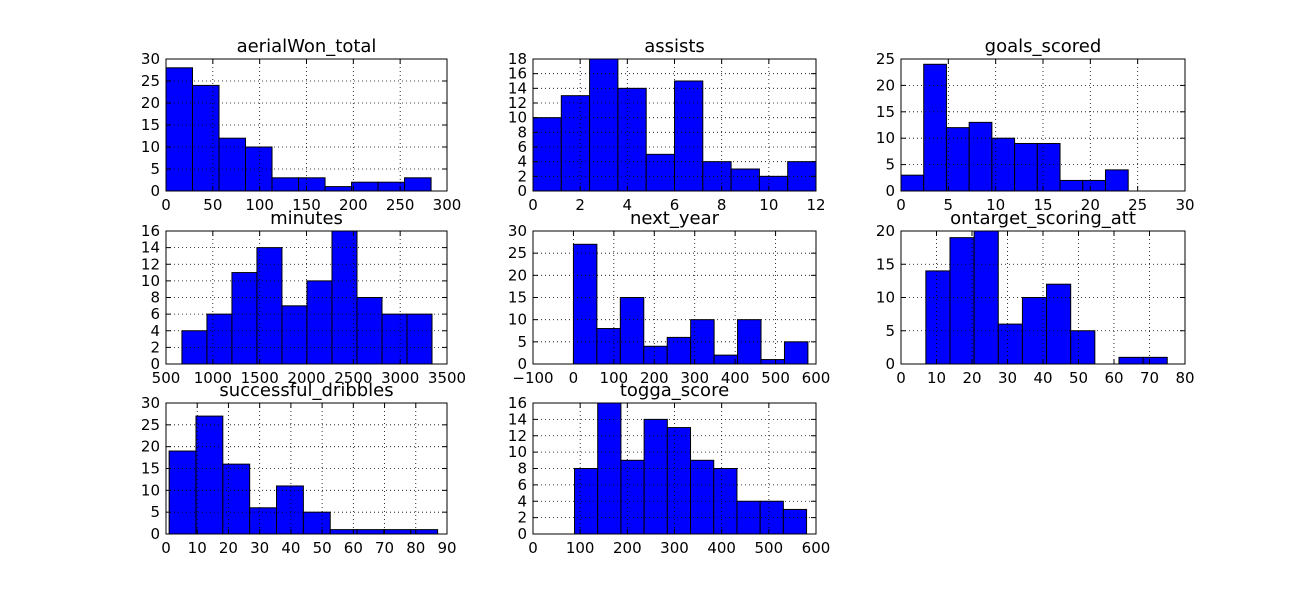 This screenshot has height=595, width=1316. What do you see at coordinates (1137, 205) in the screenshot?
I see `x-tick-label: 25` at bounding box center [1137, 205].